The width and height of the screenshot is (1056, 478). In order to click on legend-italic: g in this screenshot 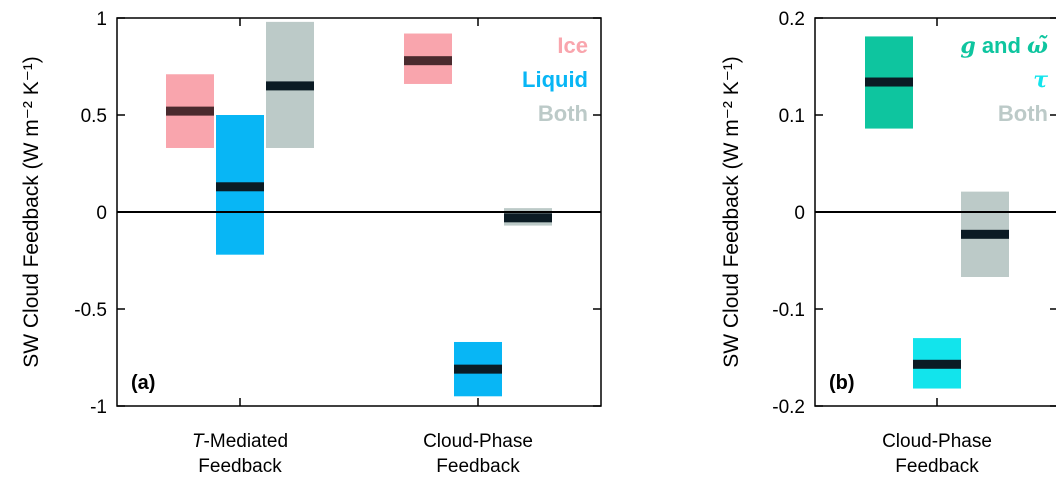, I will do `click(967, 46)`.